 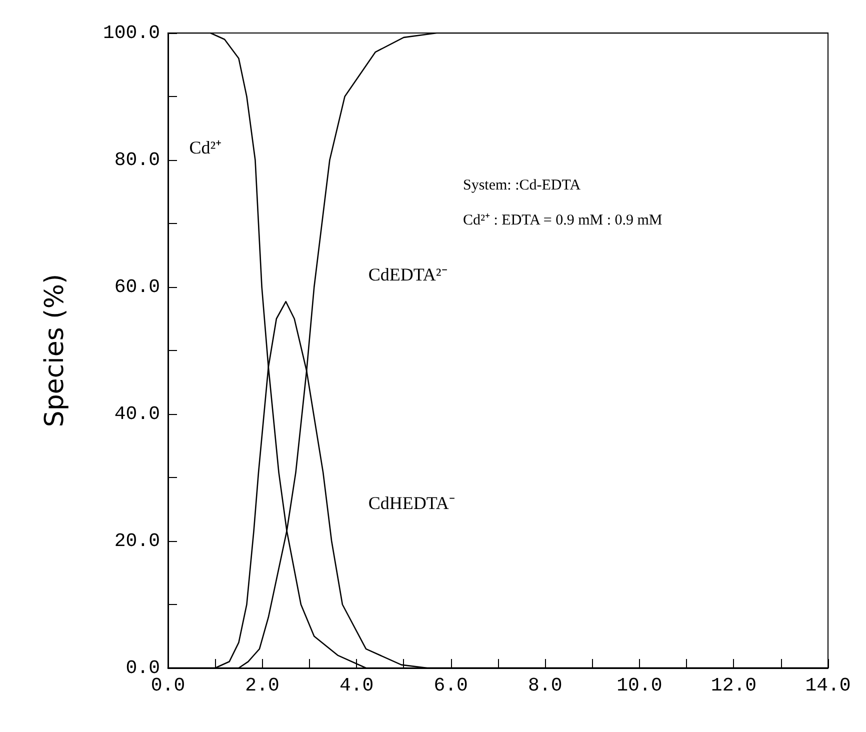 I want to click on x-tick-label: 2.0, so click(x=262, y=685).